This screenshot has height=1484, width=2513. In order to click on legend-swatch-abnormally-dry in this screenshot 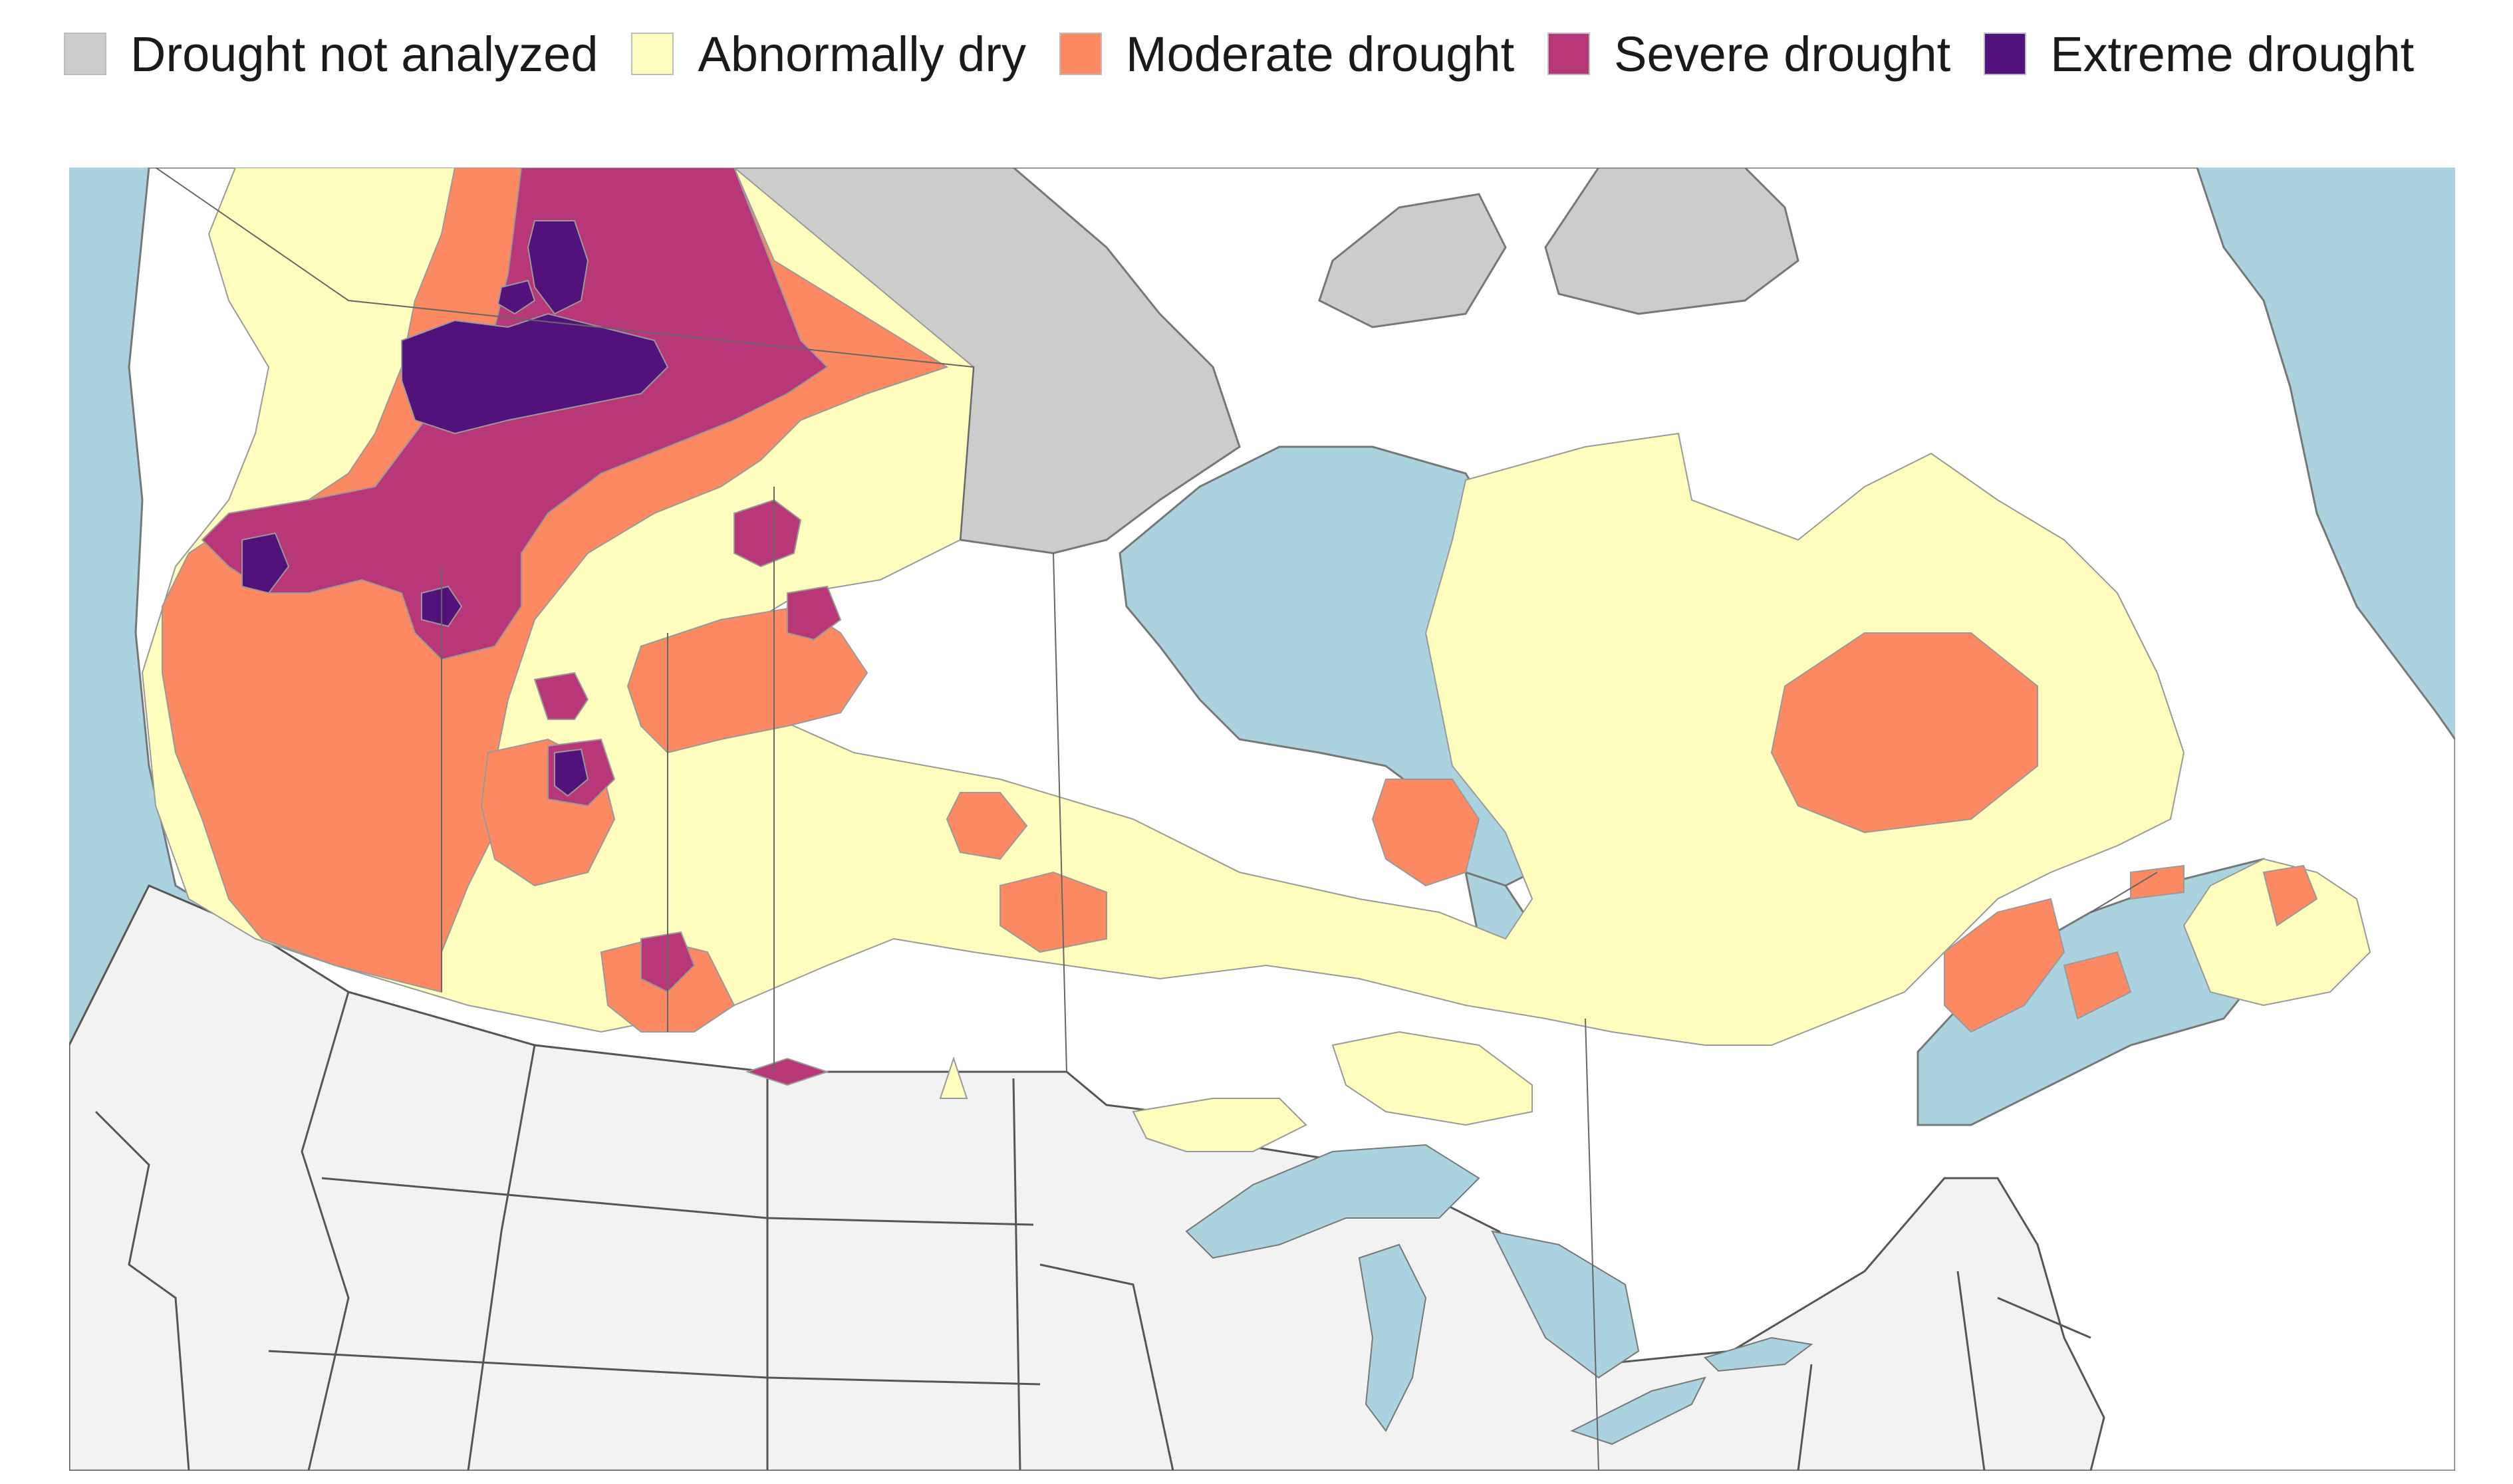, I will do `click(652, 54)`.